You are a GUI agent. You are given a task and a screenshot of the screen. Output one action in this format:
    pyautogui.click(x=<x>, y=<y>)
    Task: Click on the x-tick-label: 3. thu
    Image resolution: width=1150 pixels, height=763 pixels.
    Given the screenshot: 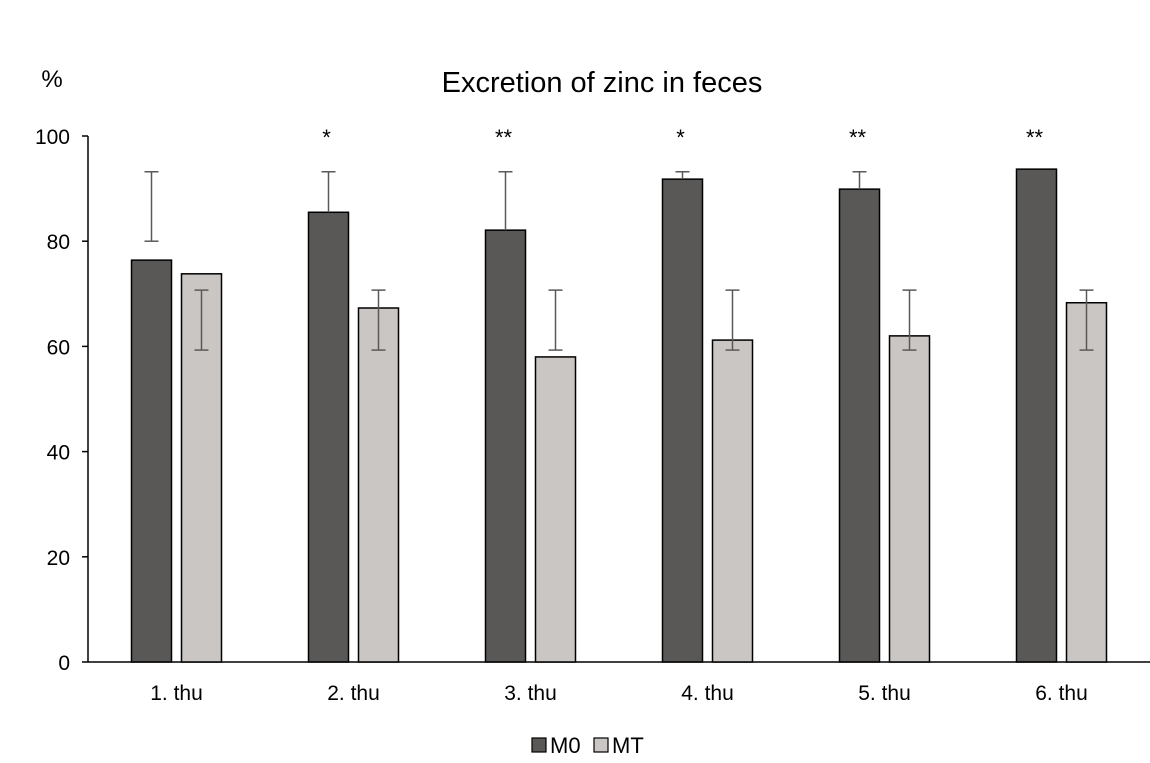 What is the action you would take?
    pyautogui.click(x=530, y=693)
    